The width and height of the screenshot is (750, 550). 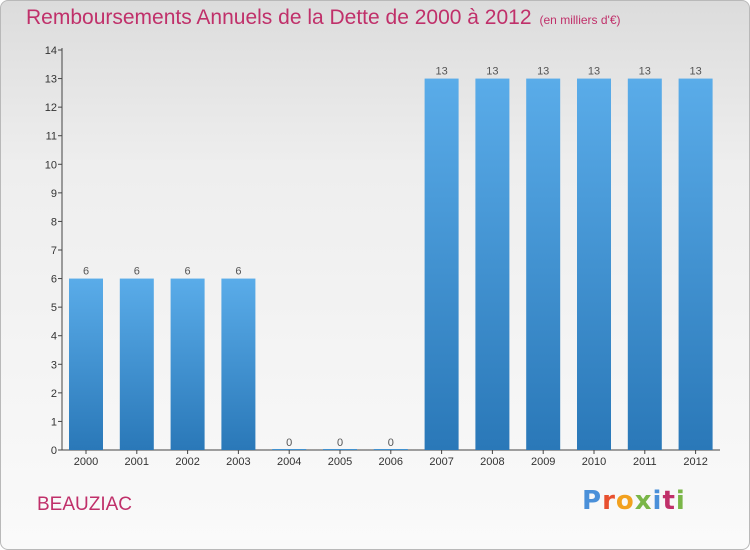 What do you see at coordinates (51, 165) in the screenshot?
I see `y-tick-label: 10` at bounding box center [51, 165].